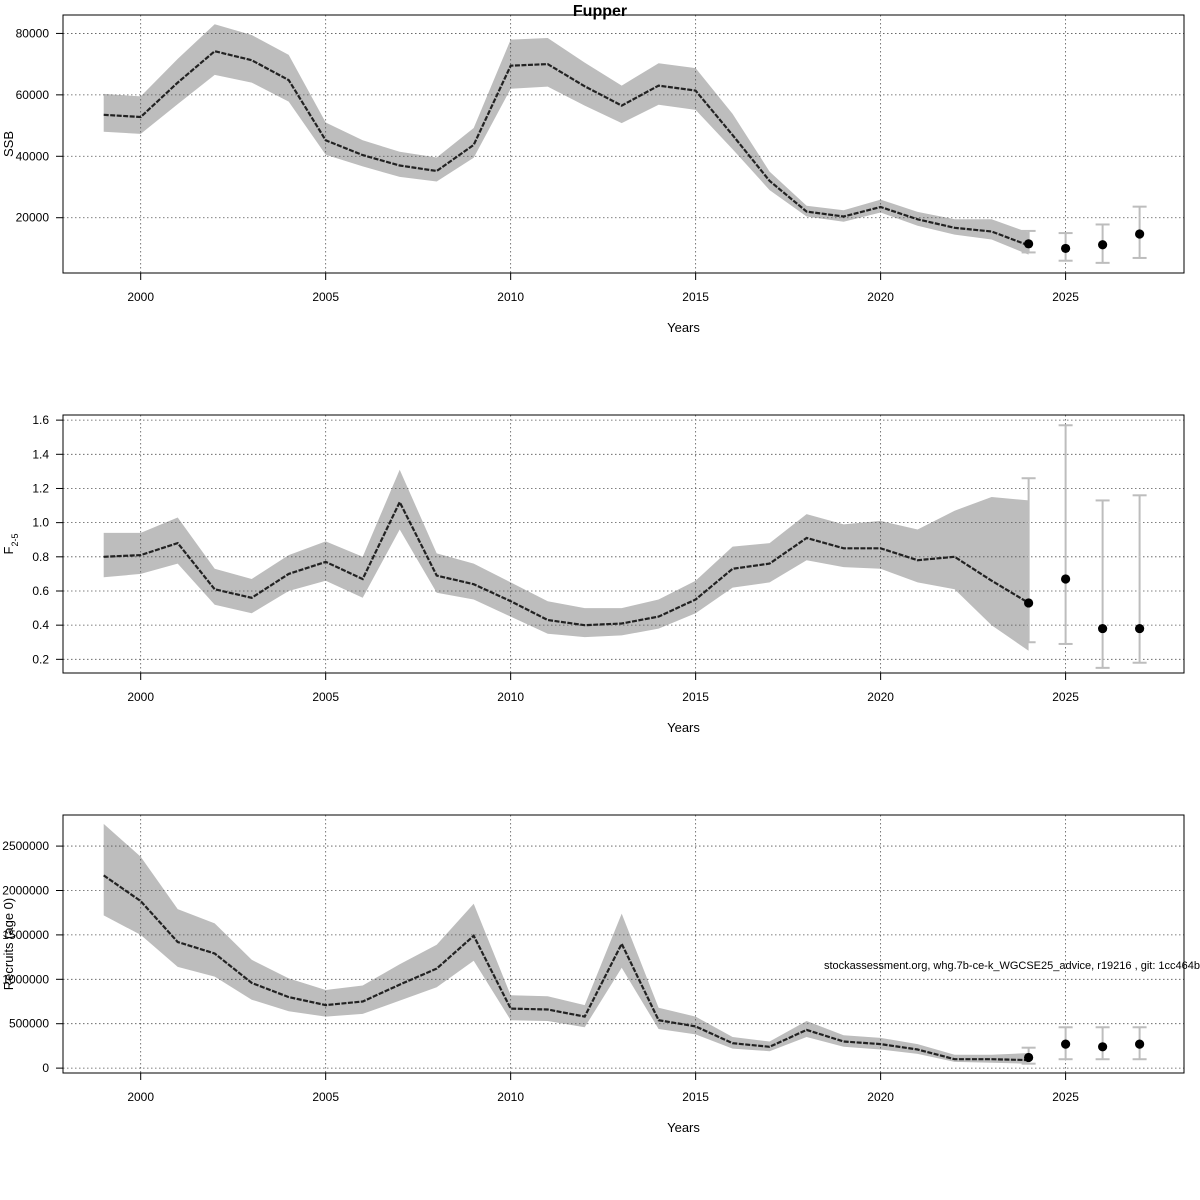  I want to click on fbar-confidence-band, so click(566, 560).